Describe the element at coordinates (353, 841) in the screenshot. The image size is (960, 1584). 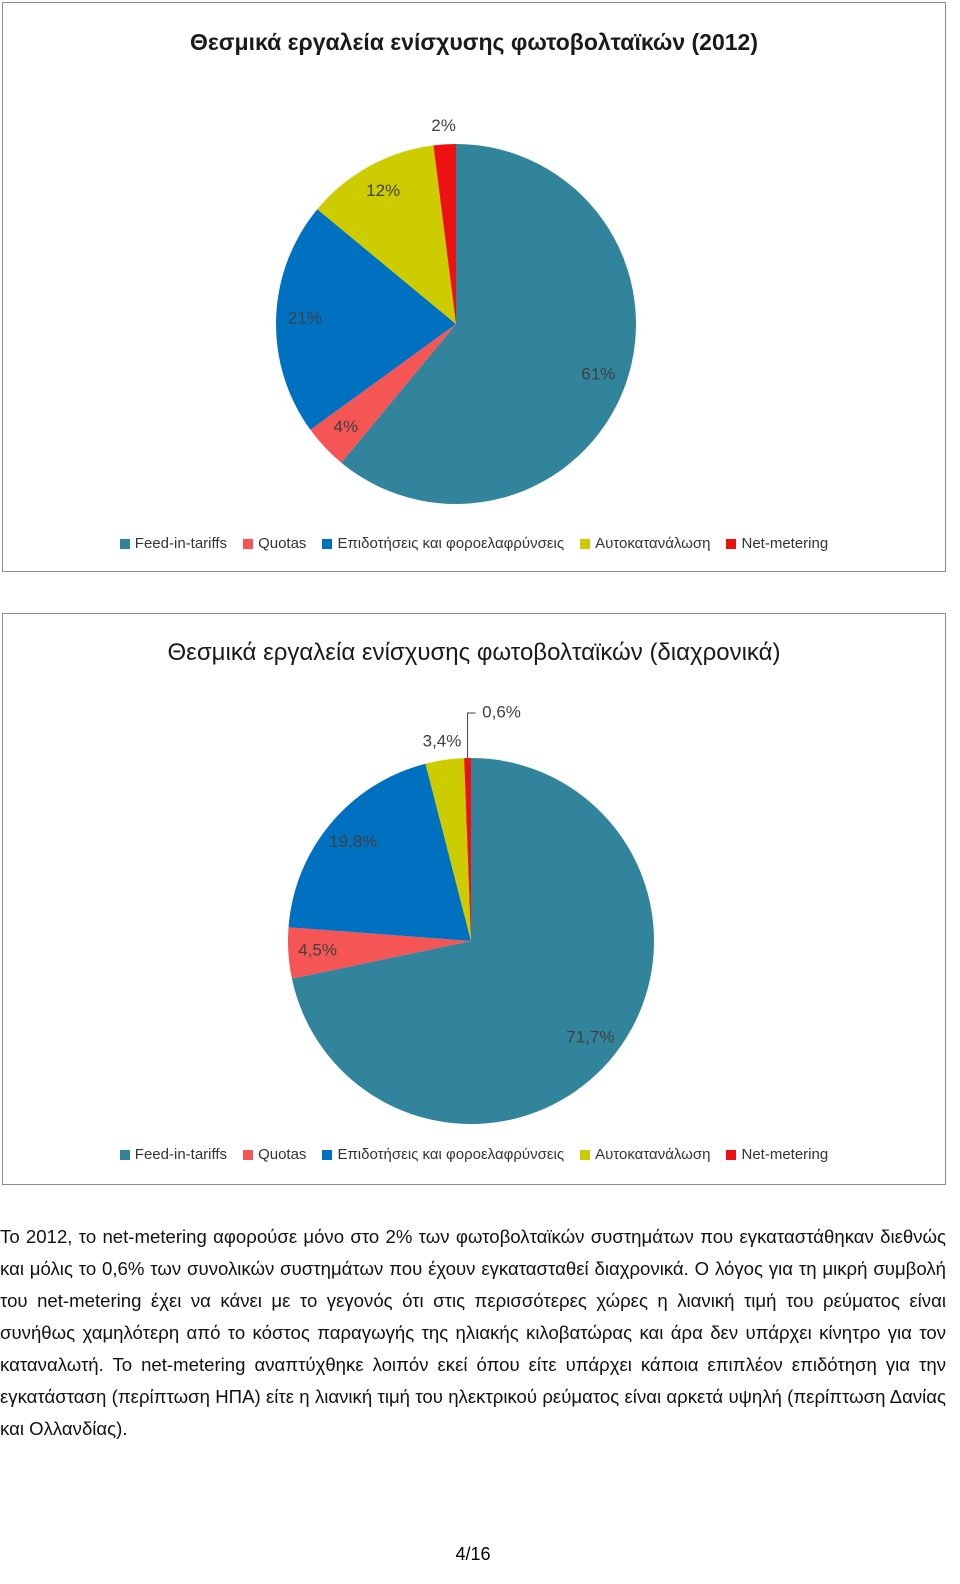
I see `data-label: 19,8%` at that location.